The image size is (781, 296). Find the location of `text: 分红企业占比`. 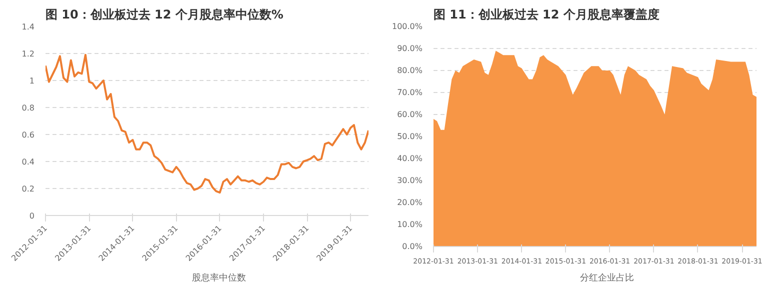

text: 分红企业占比 is located at coordinates (607, 278).